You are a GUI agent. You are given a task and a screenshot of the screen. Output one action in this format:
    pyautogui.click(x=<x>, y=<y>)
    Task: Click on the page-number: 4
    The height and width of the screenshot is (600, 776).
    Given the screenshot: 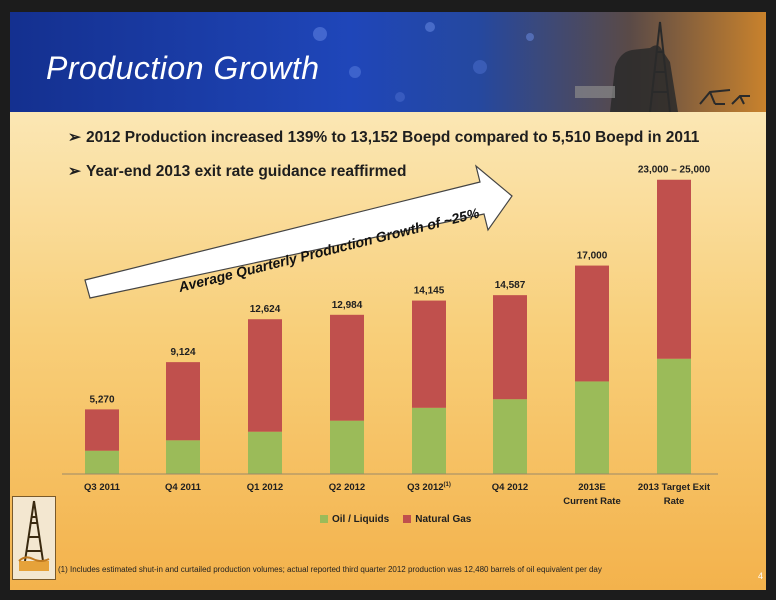 What is the action you would take?
    pyautogui.click(x=761, y=576)
    